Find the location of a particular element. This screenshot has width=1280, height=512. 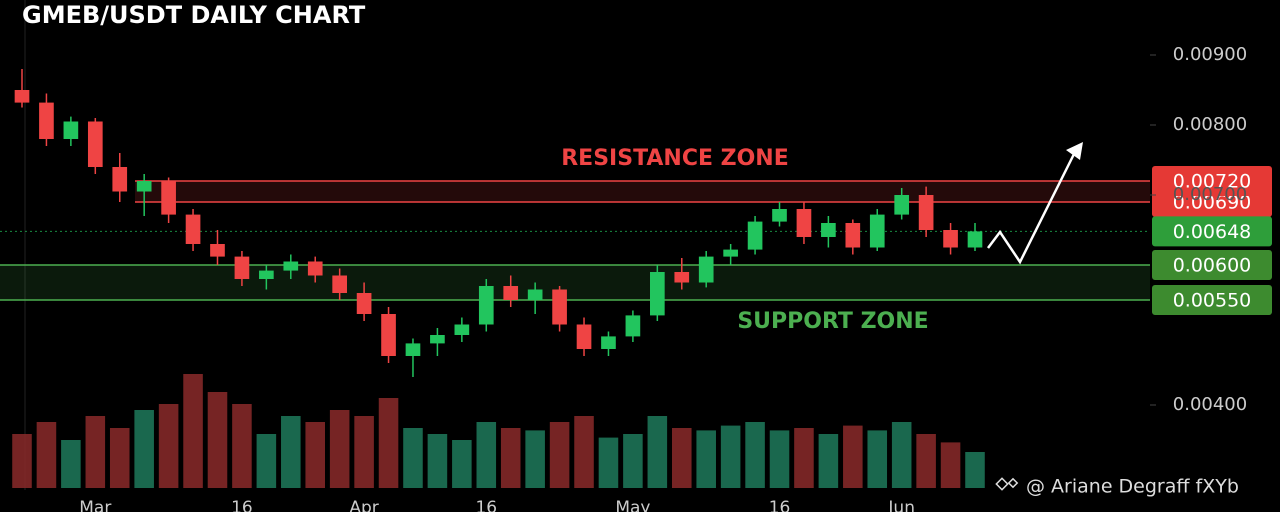

x-tick-label: Mar is located at coordinates (95, 505).